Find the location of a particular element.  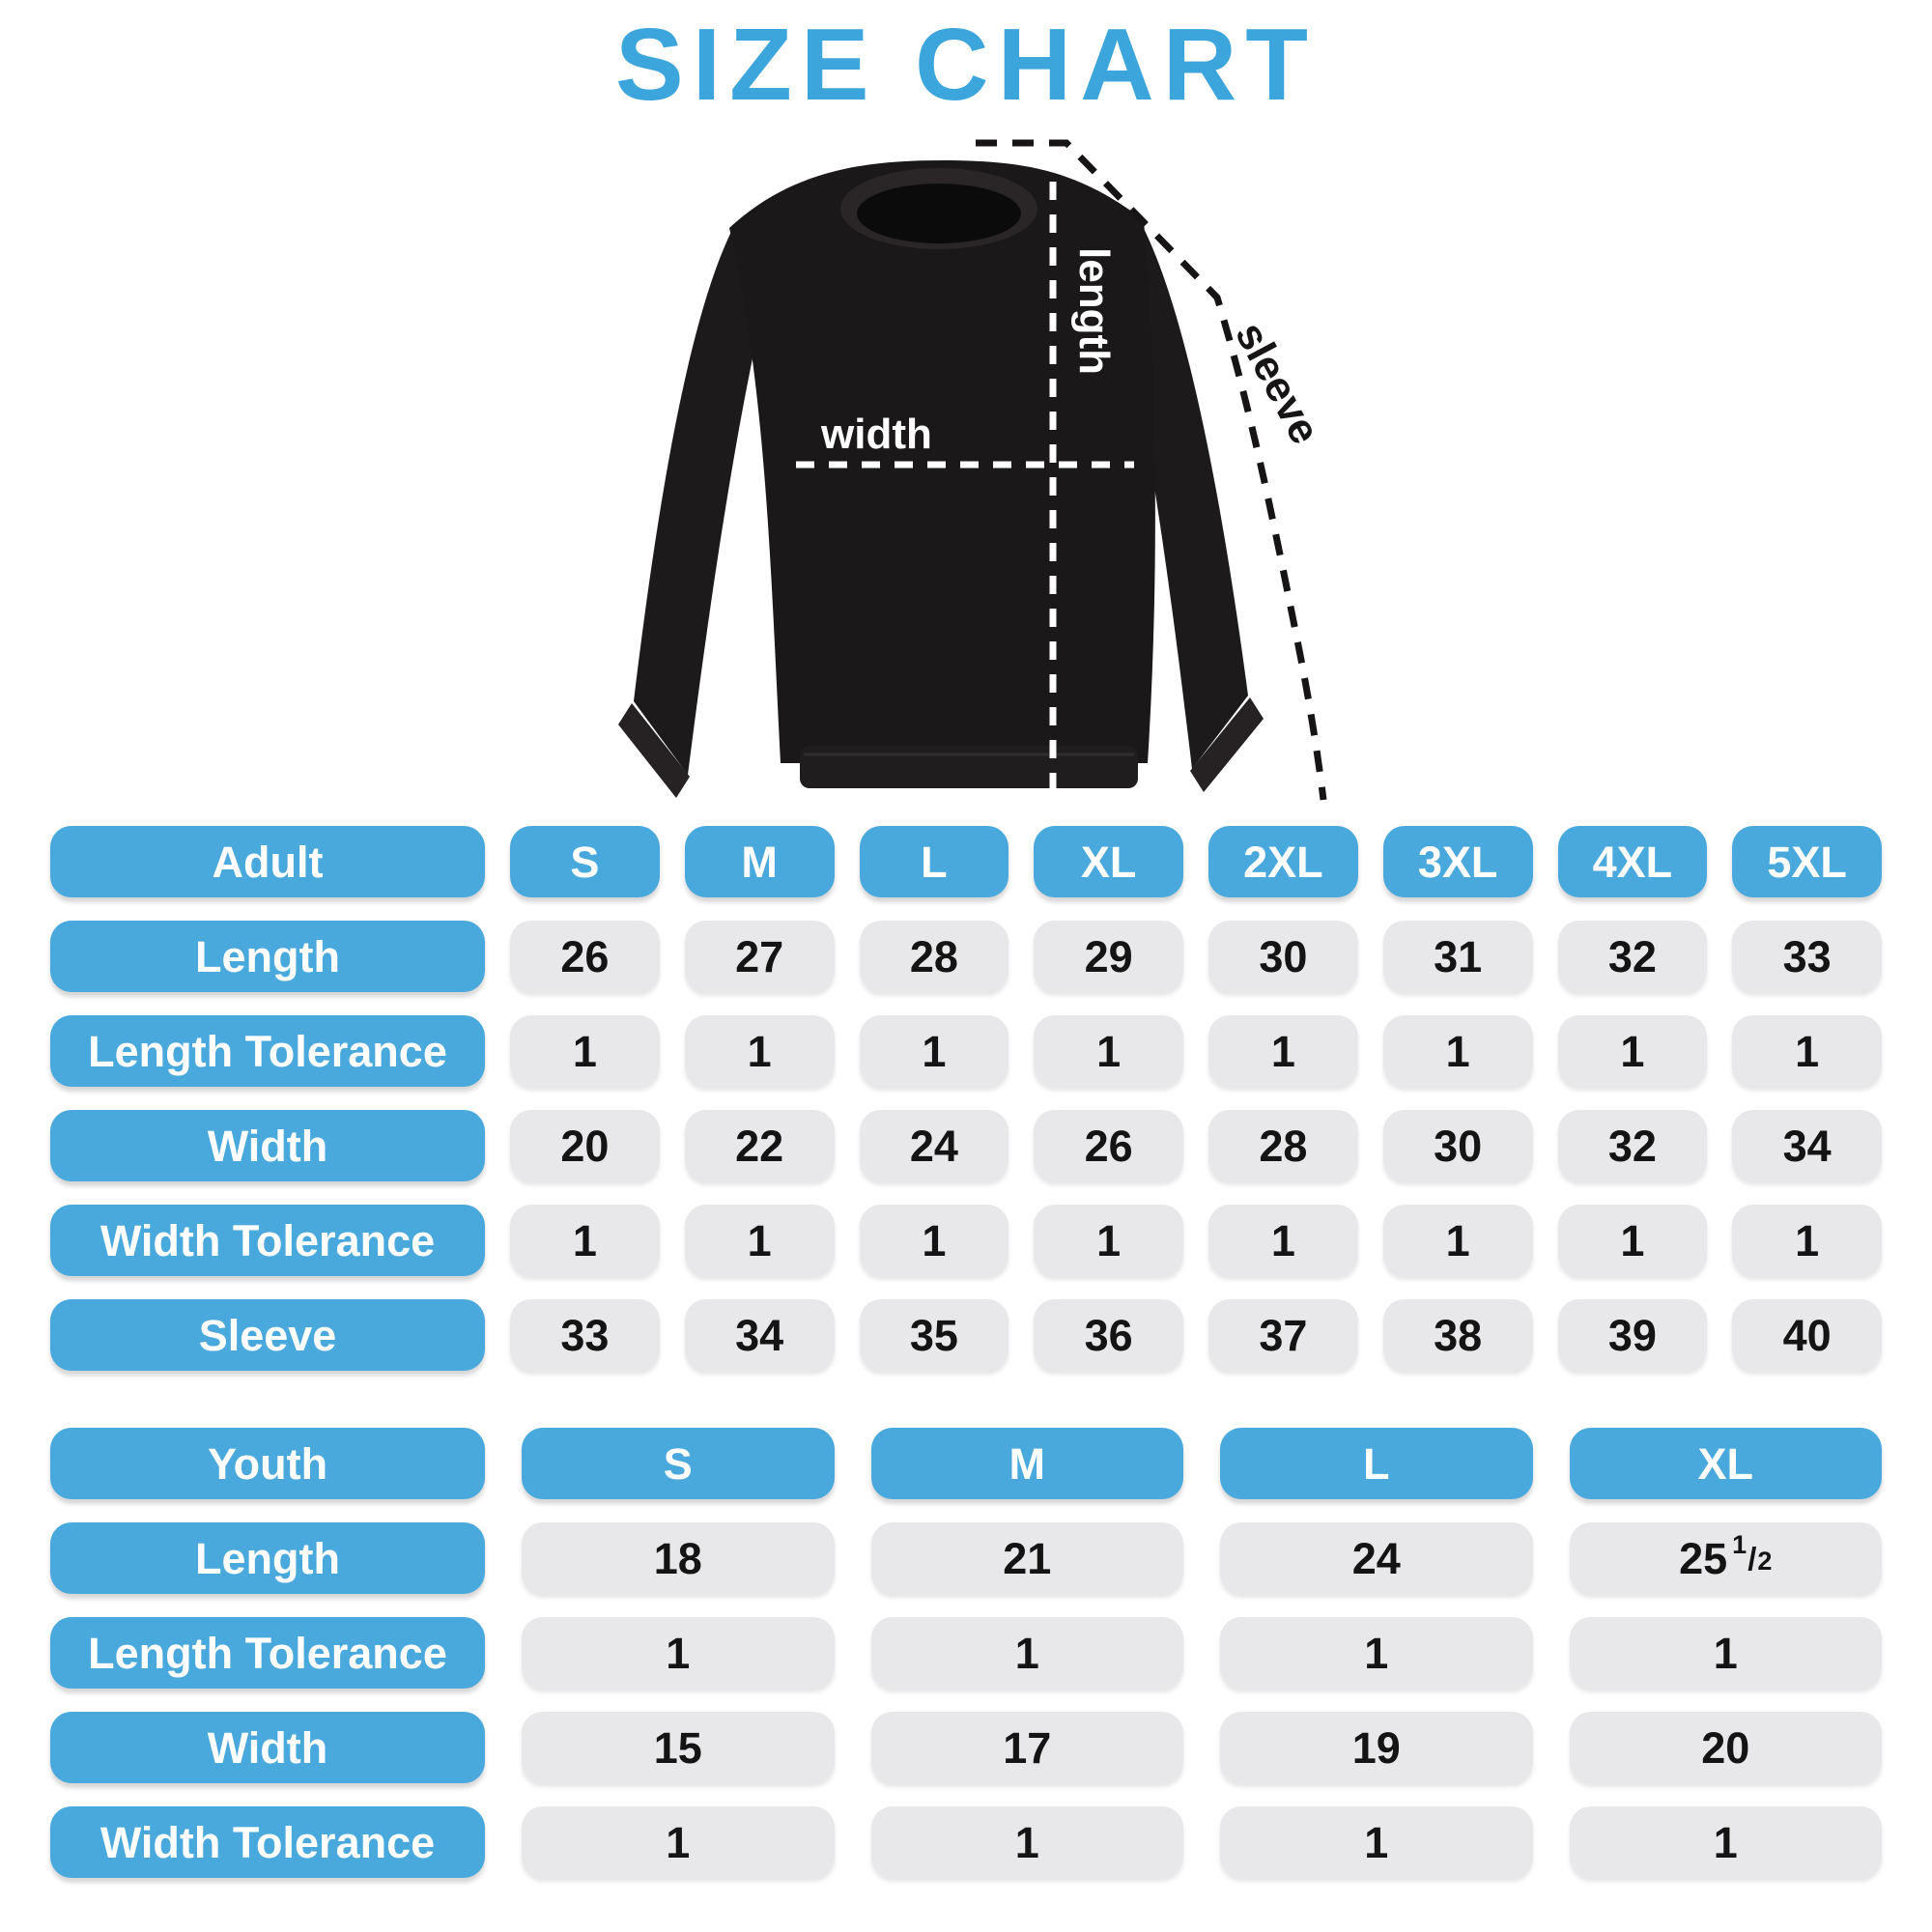

value-cell: 19 is located at coordinates (1376, 1747).